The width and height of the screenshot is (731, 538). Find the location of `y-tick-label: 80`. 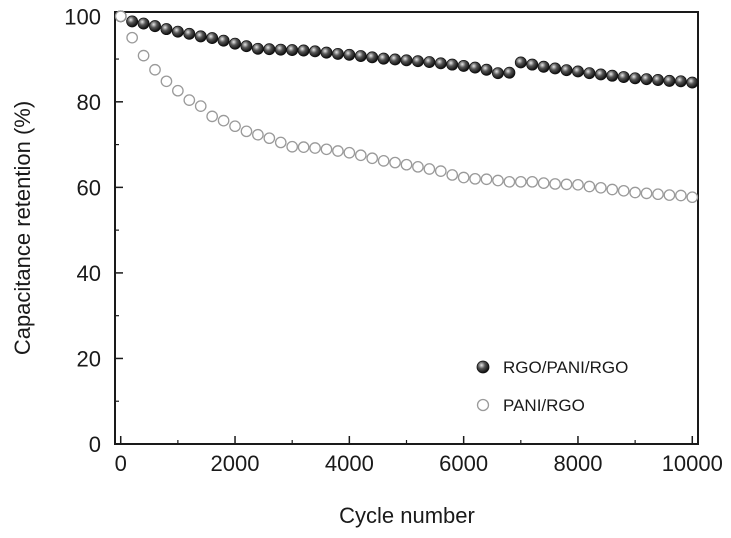

y-tick-label: 80 is located at coordinates (89, 102).